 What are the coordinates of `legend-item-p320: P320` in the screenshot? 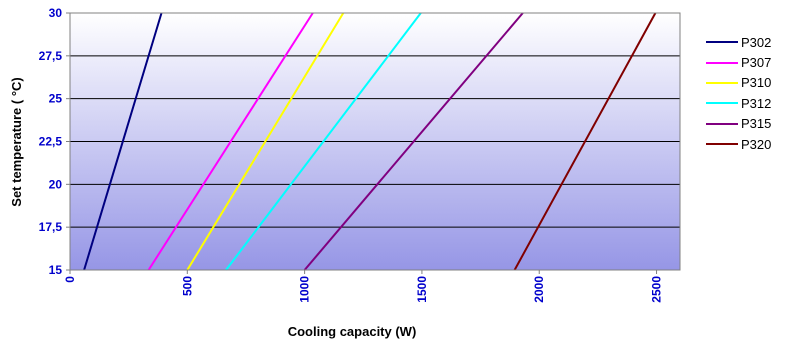 It's located at (749, 144).